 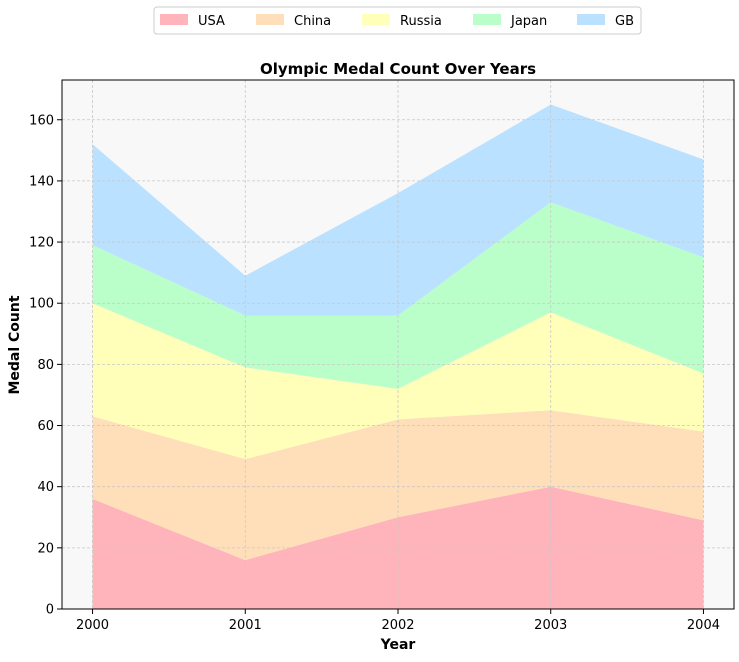 I want to click on x-tick-label: 2001, so click(x=245, y=625).